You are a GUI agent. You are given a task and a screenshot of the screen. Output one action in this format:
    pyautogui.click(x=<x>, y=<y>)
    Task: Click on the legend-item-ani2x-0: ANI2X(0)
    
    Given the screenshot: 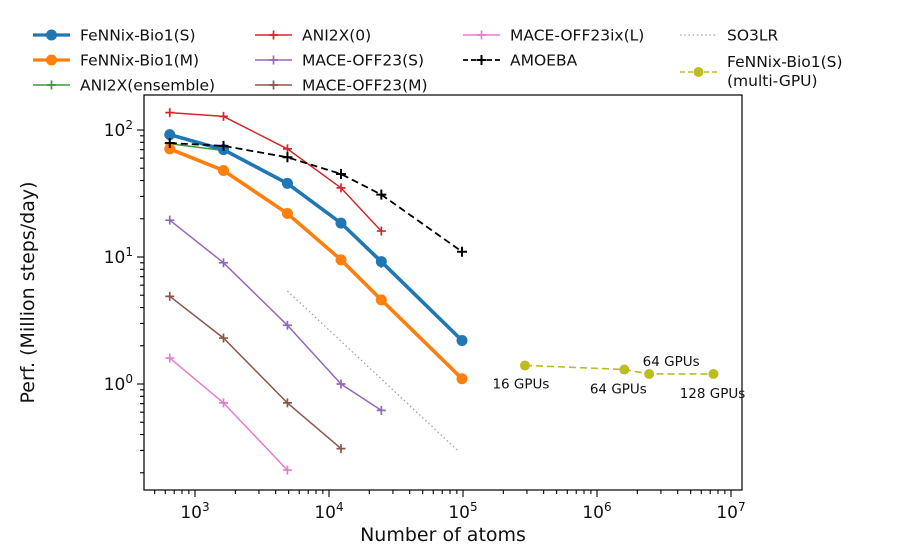 What is the action you would take?
    pyautogui.click(x=313, y=36)
    